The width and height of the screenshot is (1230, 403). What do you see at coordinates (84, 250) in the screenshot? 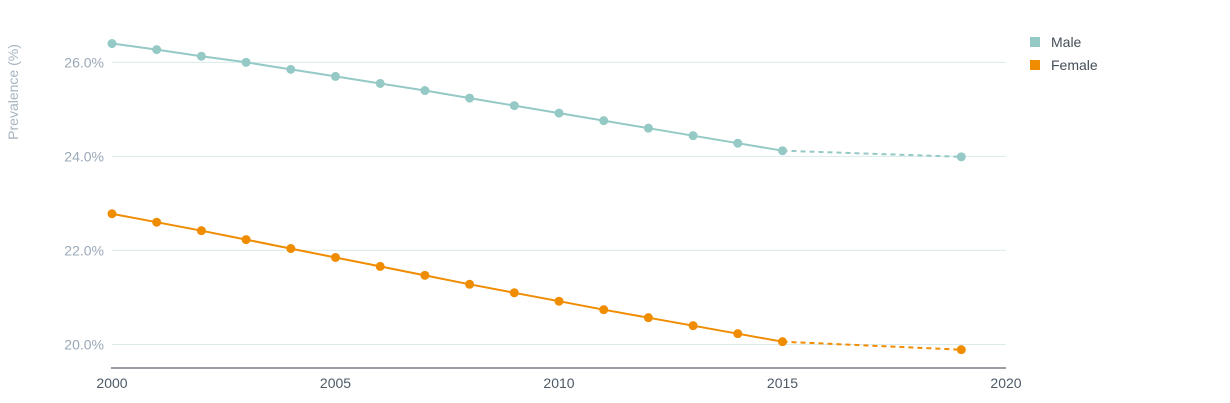
I see `y-tick-label: 22.0%` at bounding box center [84, 250].